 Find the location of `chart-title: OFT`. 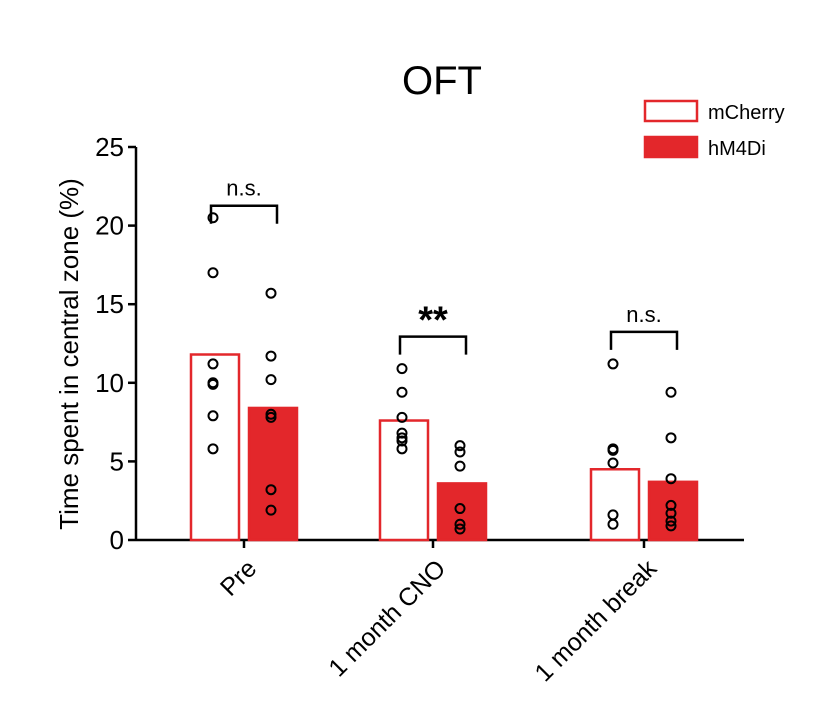

chart-title: OFT is located at coordinates (442, 81).